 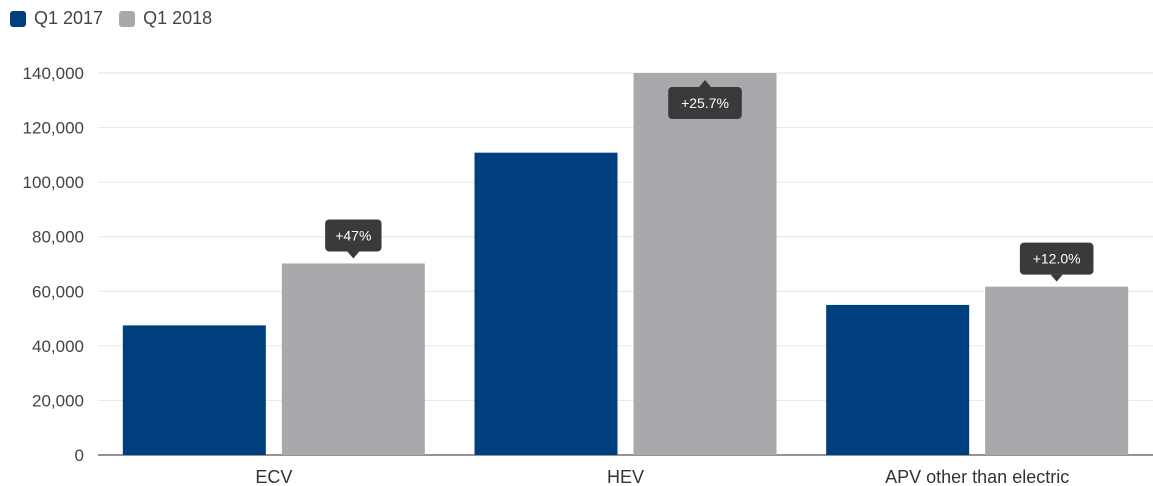 I want to click on legend-swatch-q1-2017, so click(x=18, y=18).